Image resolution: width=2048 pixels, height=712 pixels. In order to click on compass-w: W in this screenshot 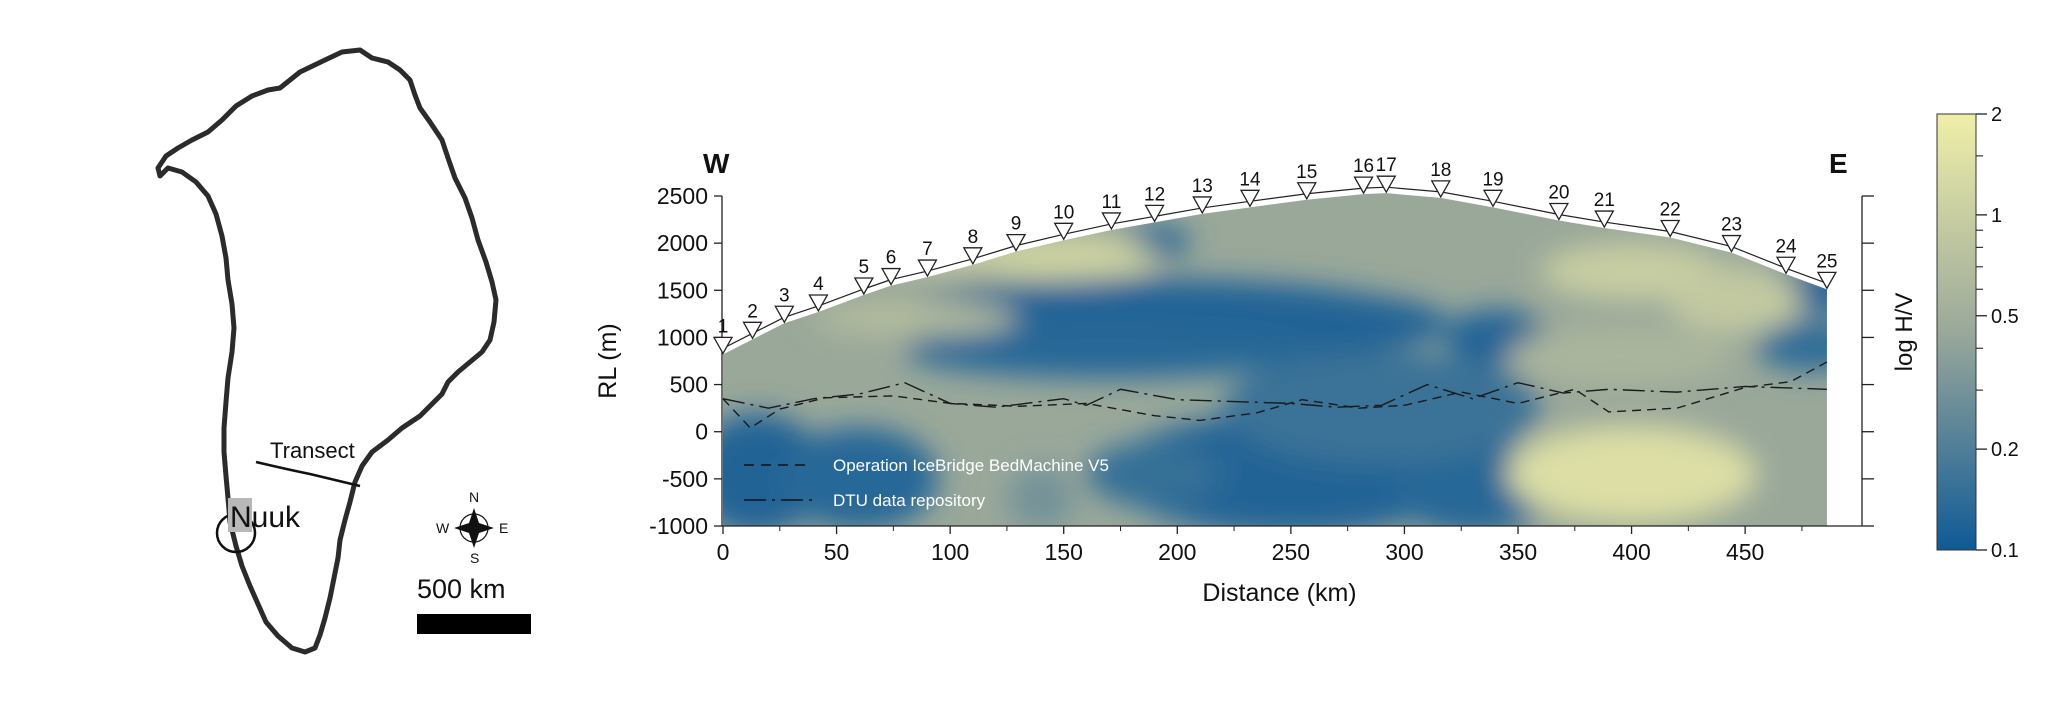, I will do `click(443, 528)`.